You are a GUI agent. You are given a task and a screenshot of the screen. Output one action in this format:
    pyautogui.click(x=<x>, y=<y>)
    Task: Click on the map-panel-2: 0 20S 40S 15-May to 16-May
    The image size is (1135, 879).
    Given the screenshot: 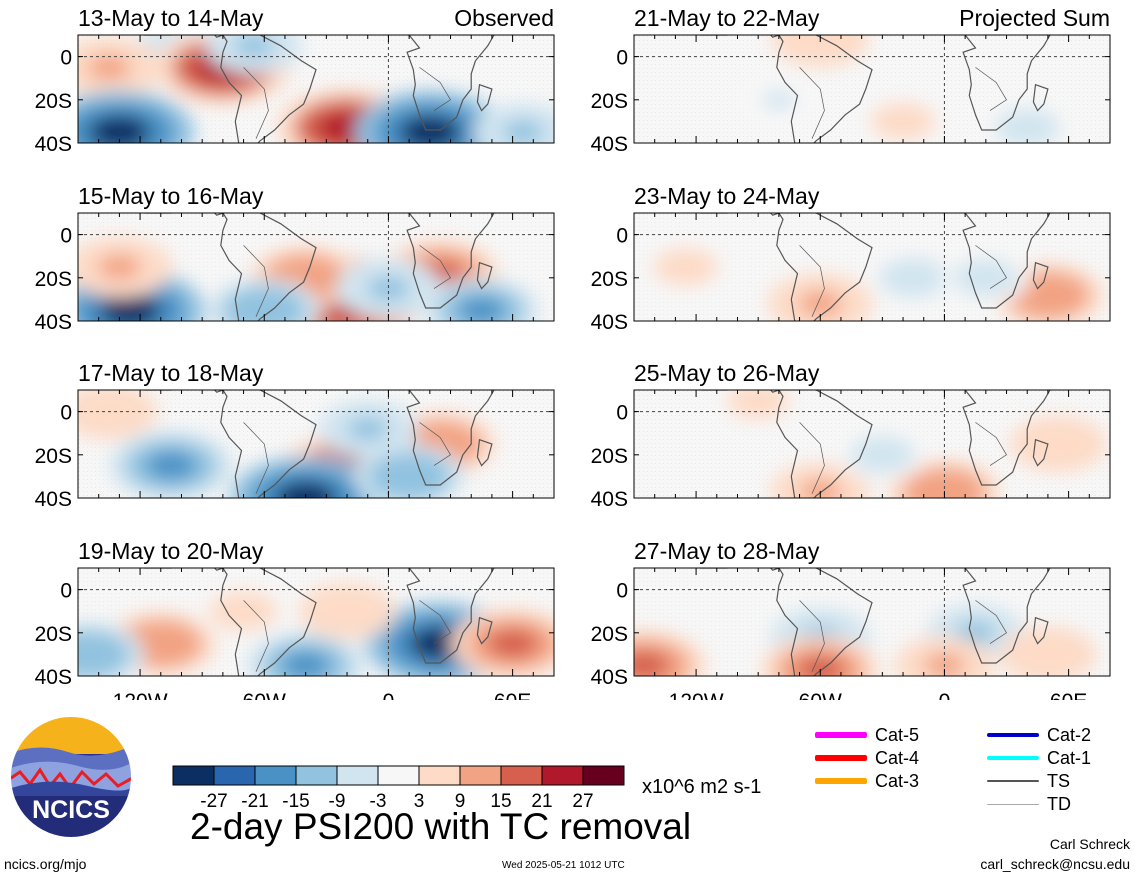 What is the action you would take?
    pyautogui.click(x=295, y=258)
    